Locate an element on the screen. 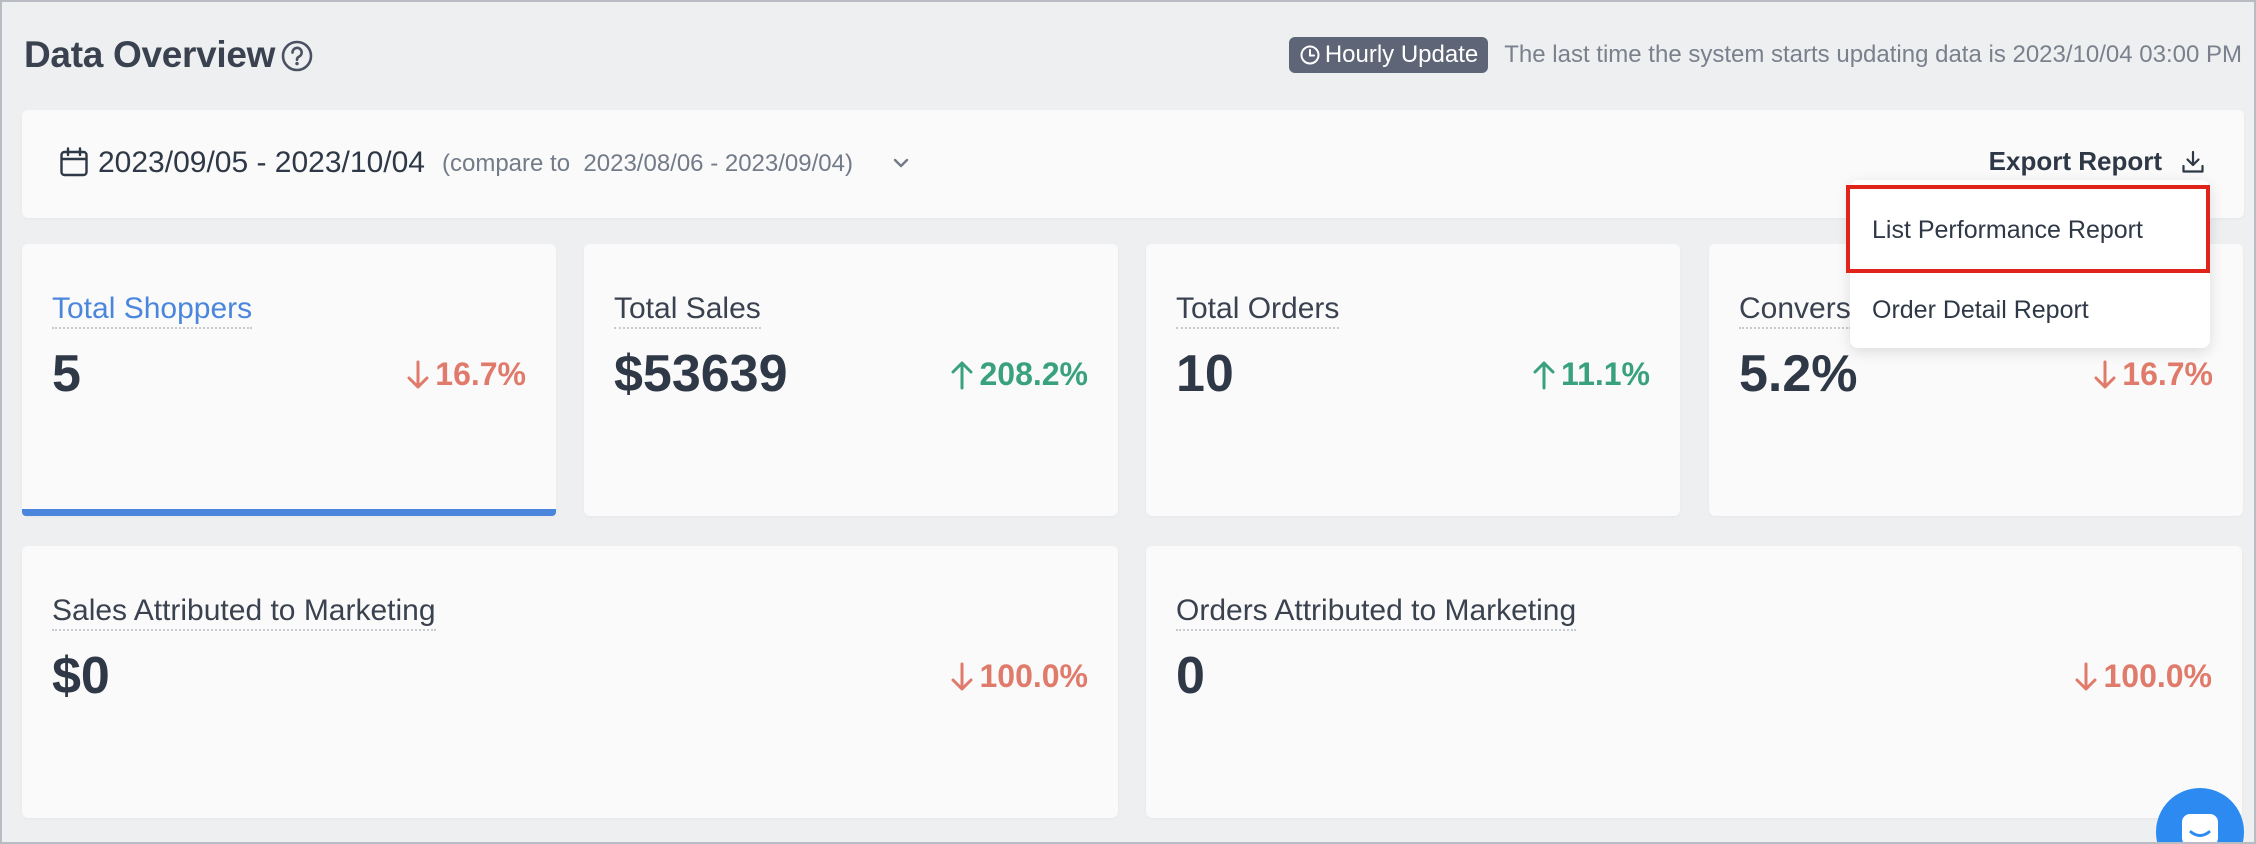  chevron-down-icon is located at coordinates (901, 163).